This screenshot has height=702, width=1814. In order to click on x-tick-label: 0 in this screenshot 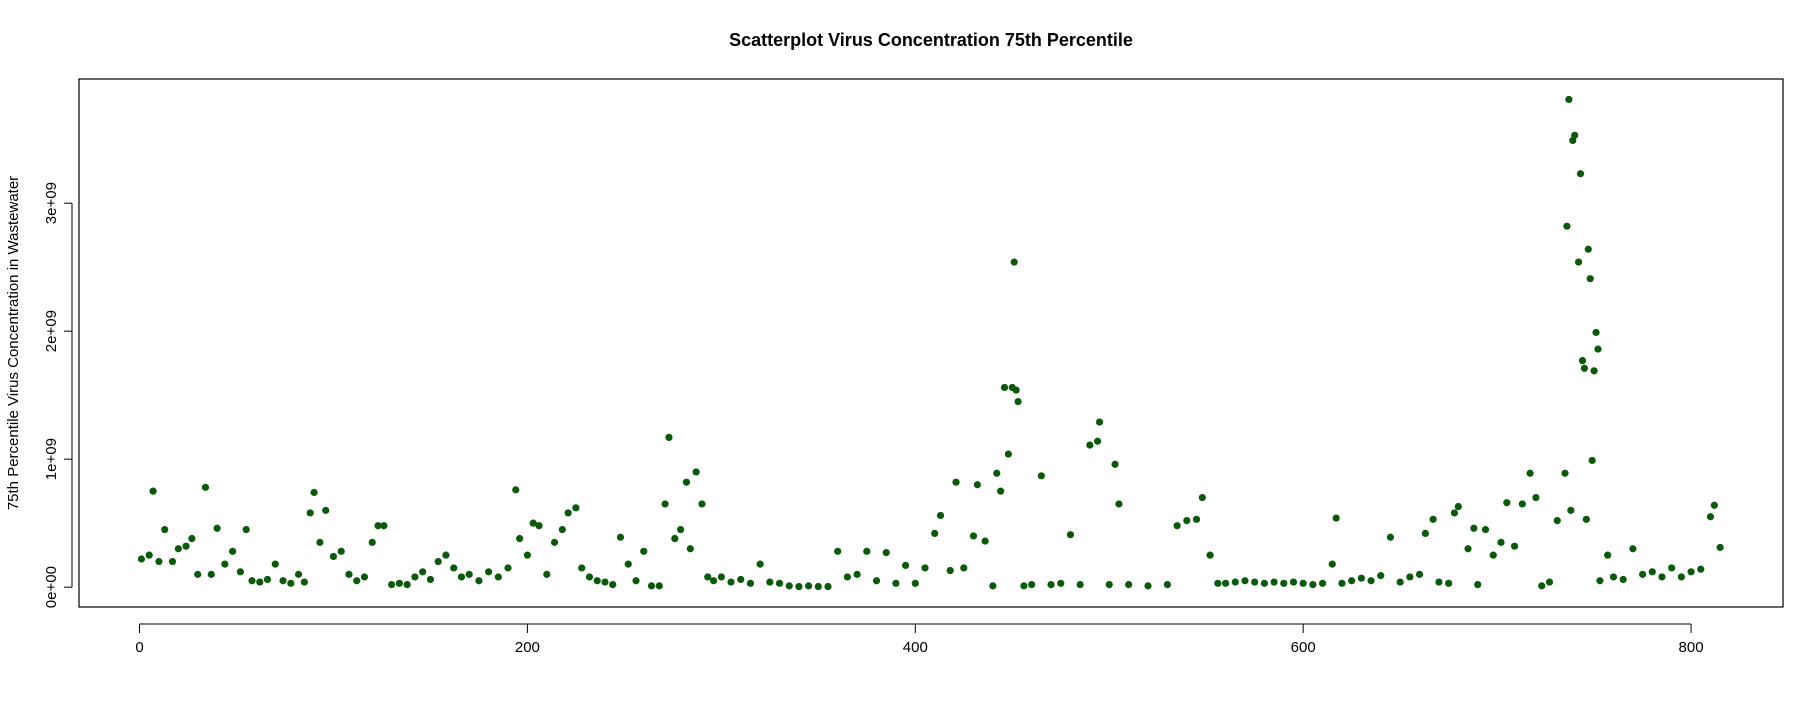, I will do `click(139, 647)`.